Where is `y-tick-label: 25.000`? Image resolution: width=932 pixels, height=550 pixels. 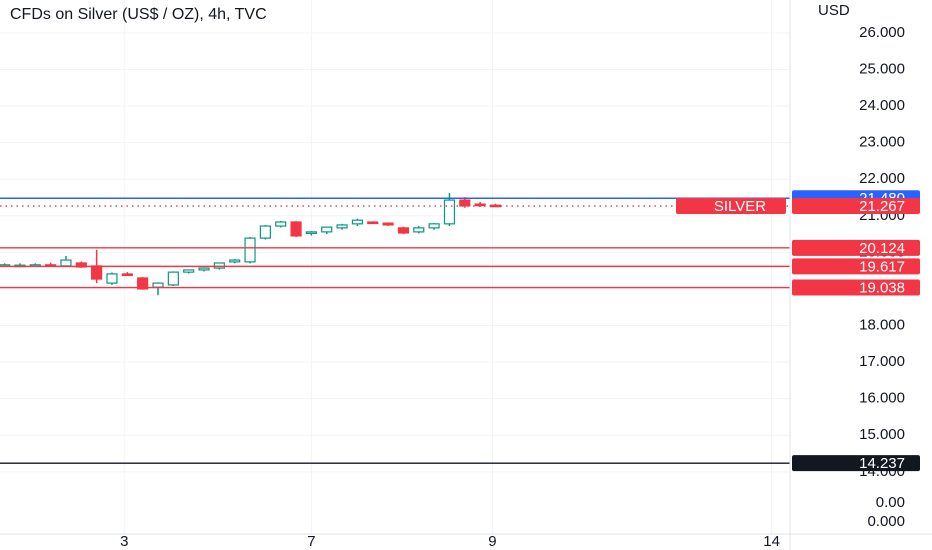 y-tick-label: 25.000 is located at coordinates (882, 68).